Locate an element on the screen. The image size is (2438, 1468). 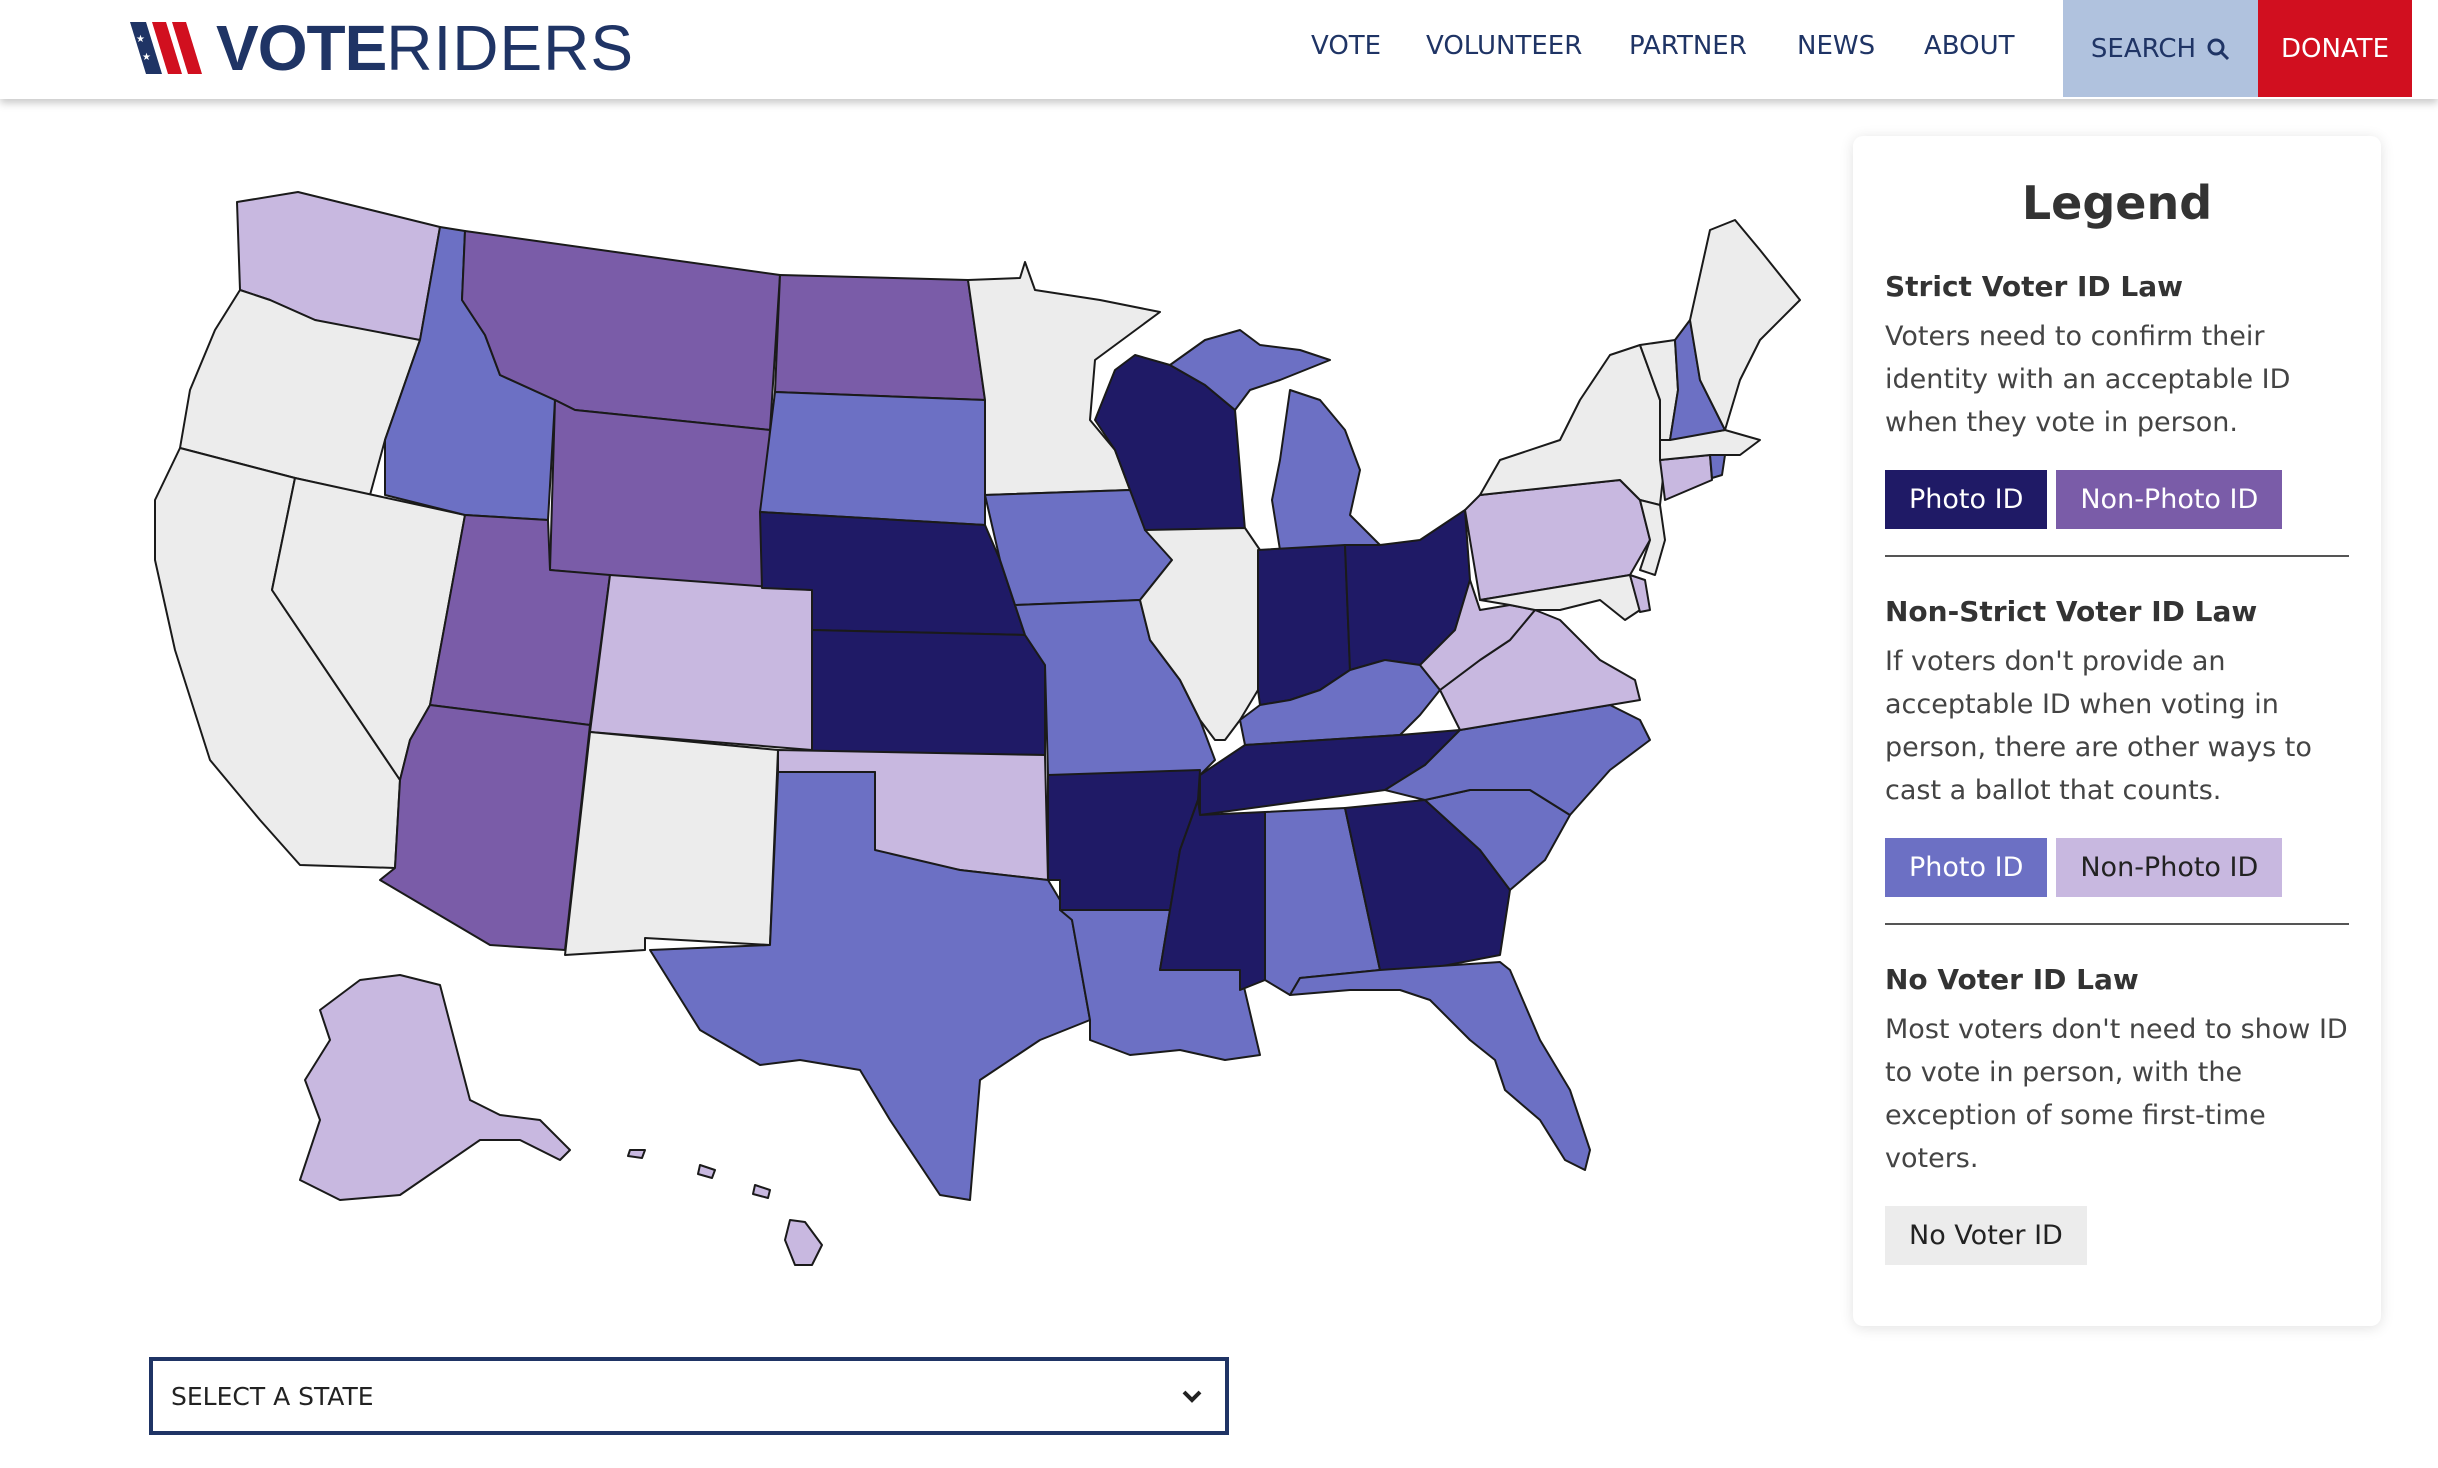
state-nc is located at coordinates (1517, 760).